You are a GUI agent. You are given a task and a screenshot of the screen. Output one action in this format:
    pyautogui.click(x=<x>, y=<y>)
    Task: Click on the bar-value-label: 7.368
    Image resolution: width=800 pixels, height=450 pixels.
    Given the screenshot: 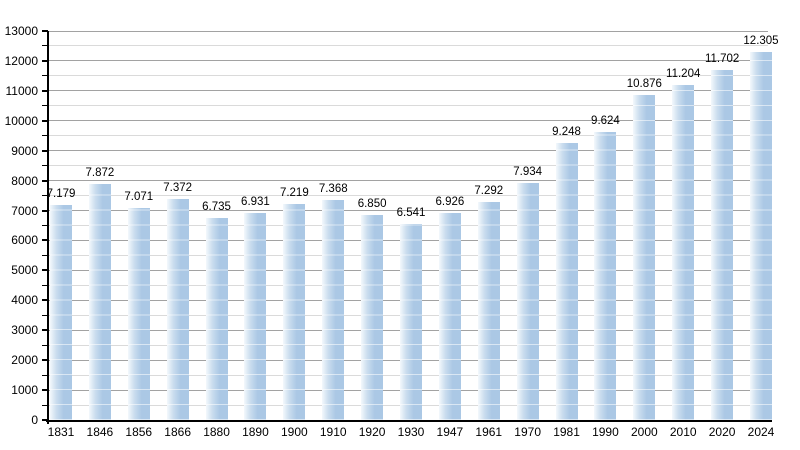 What is the action you would take?
    pyautogui.click(x=333, y=188)
    